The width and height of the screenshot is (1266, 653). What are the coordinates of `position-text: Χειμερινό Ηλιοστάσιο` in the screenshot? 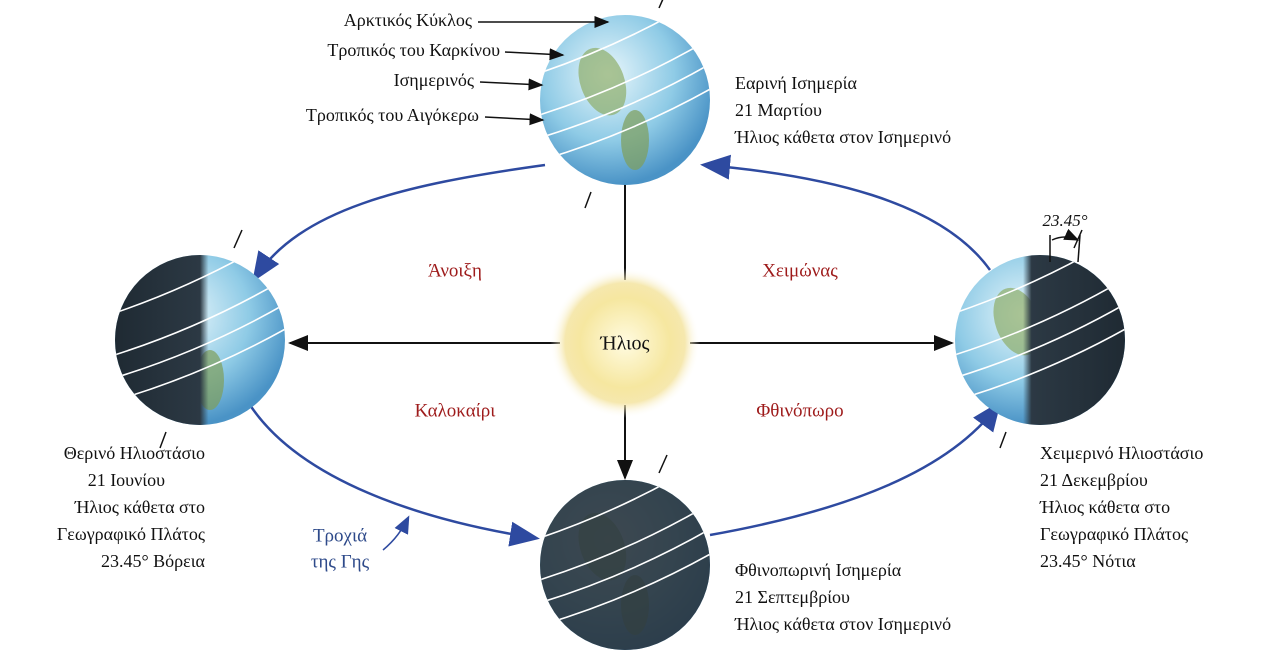 It's located at (1121, 453).